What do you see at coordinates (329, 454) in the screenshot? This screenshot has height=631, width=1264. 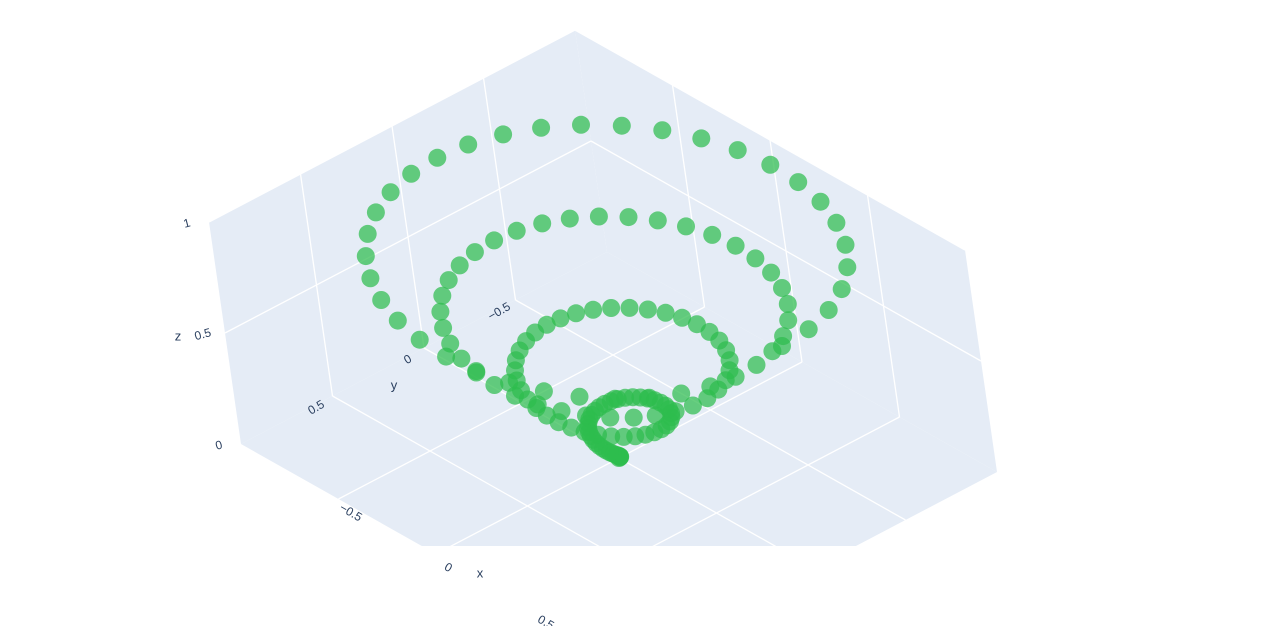 I see `axis-titles: x y z` at bounding box center [329, 454].